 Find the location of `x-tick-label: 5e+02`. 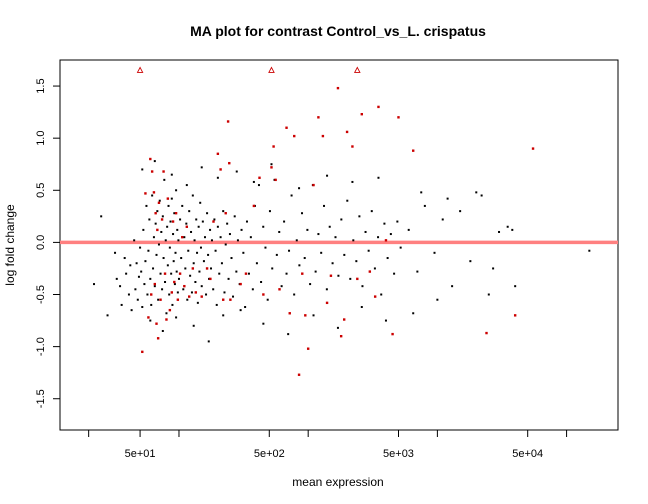

x-tick-label: 5e+02 is located at coordinates (269, 454).